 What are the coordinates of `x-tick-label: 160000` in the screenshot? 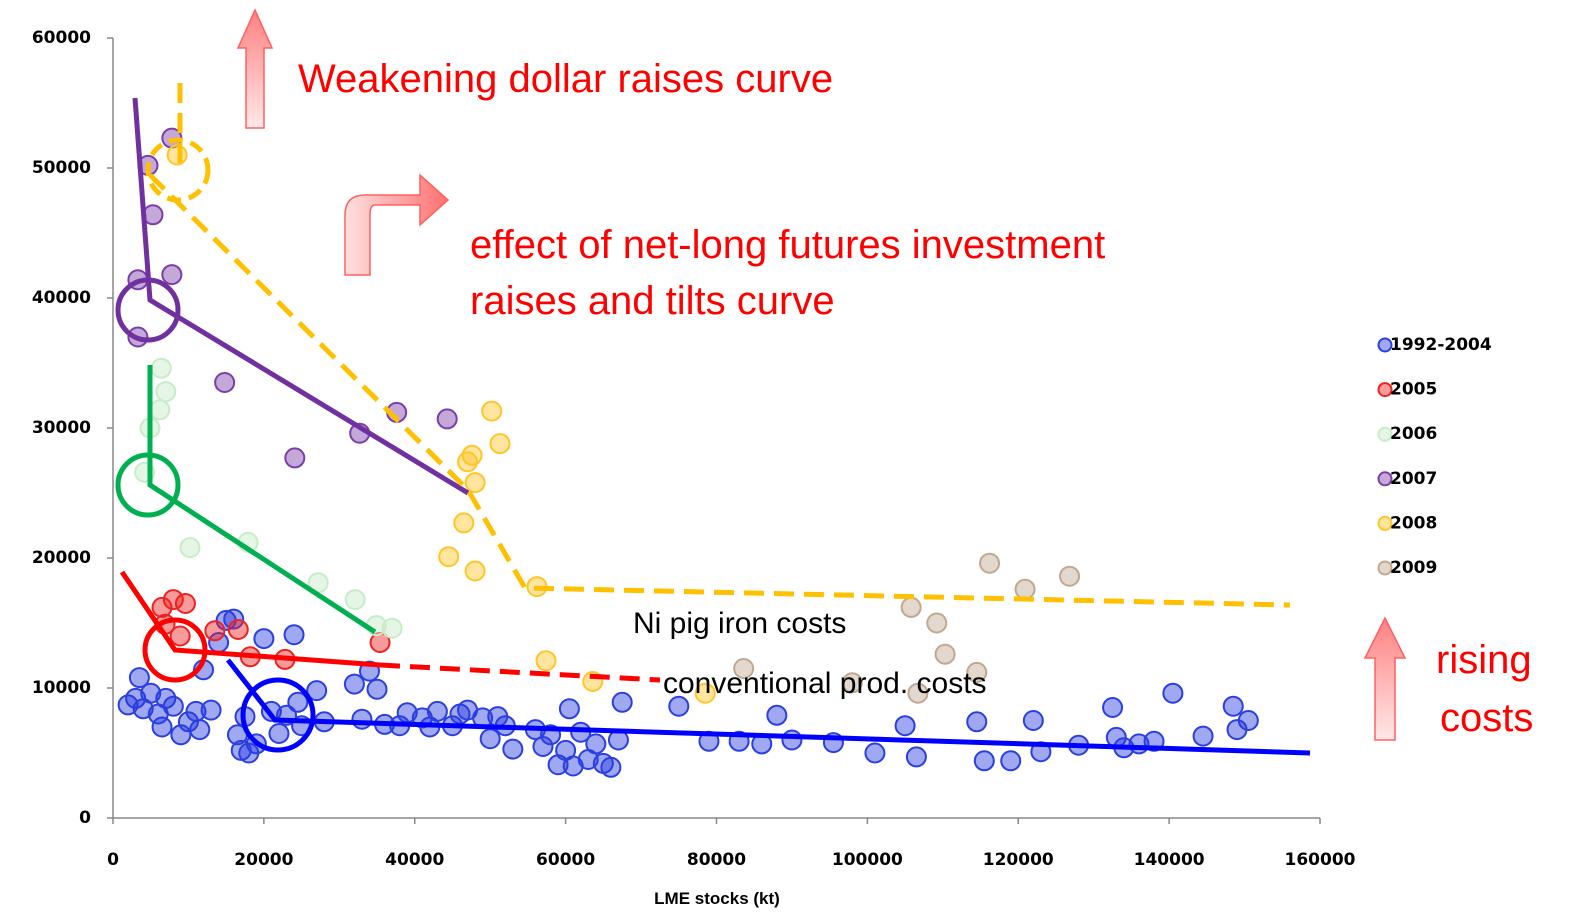 It's located at (1320, 860).